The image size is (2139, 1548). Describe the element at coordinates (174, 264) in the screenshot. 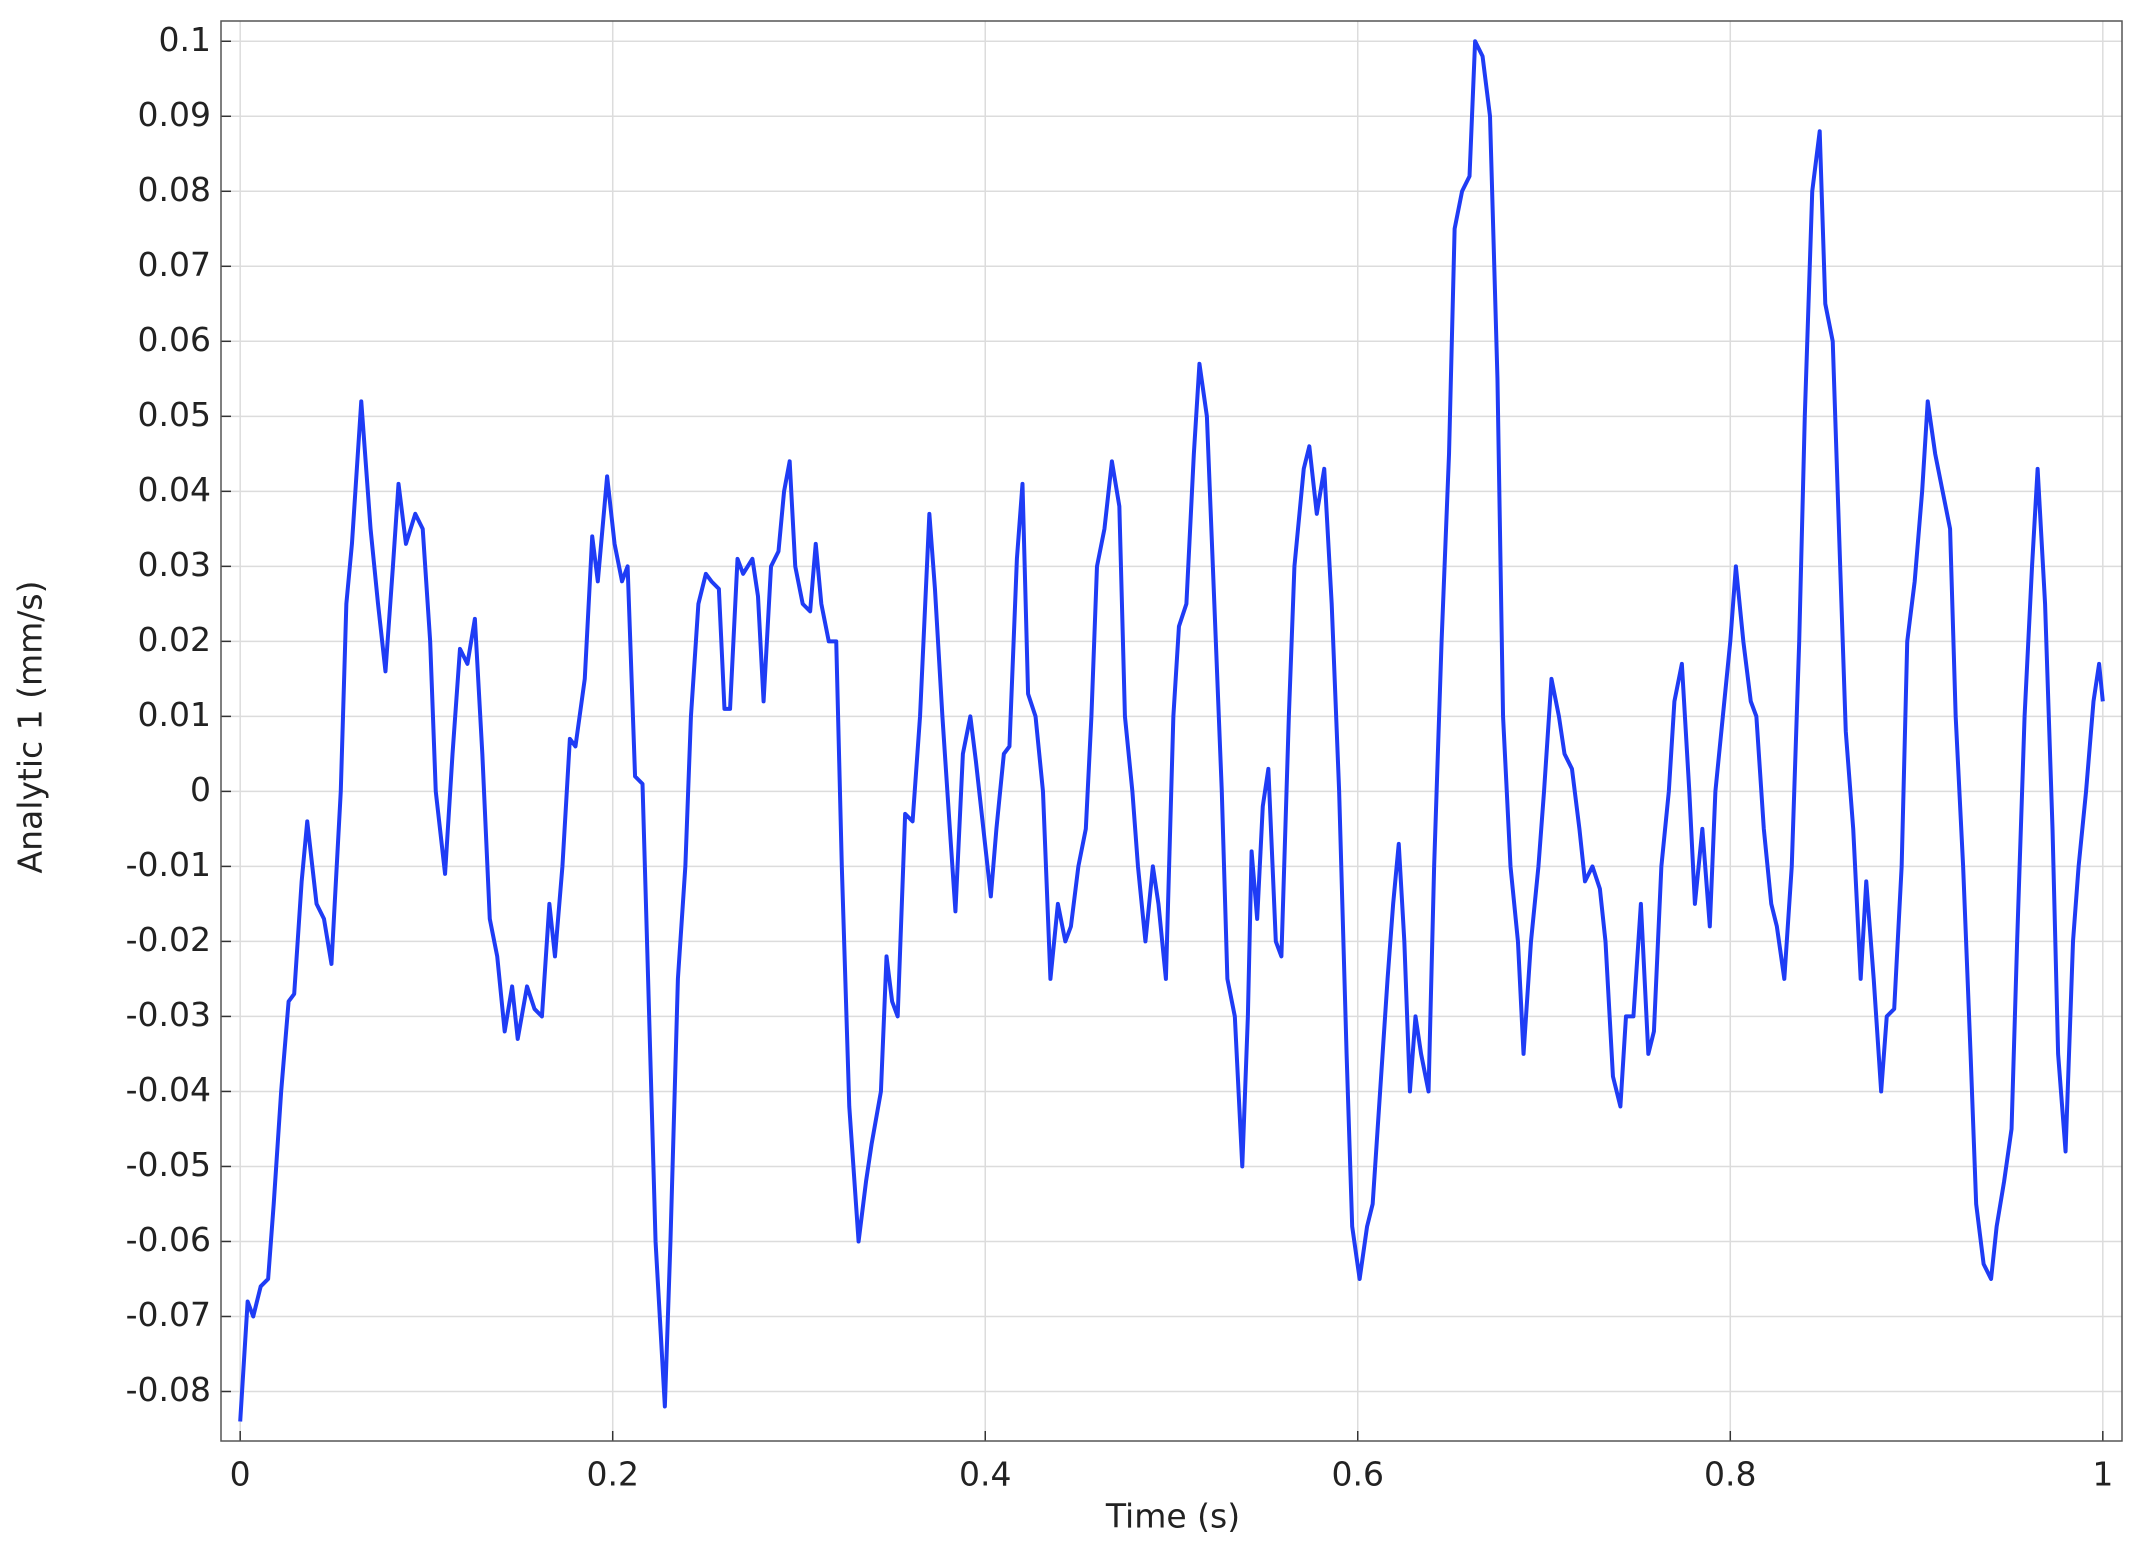

I see `y-tick-label: 0.07` at that location.